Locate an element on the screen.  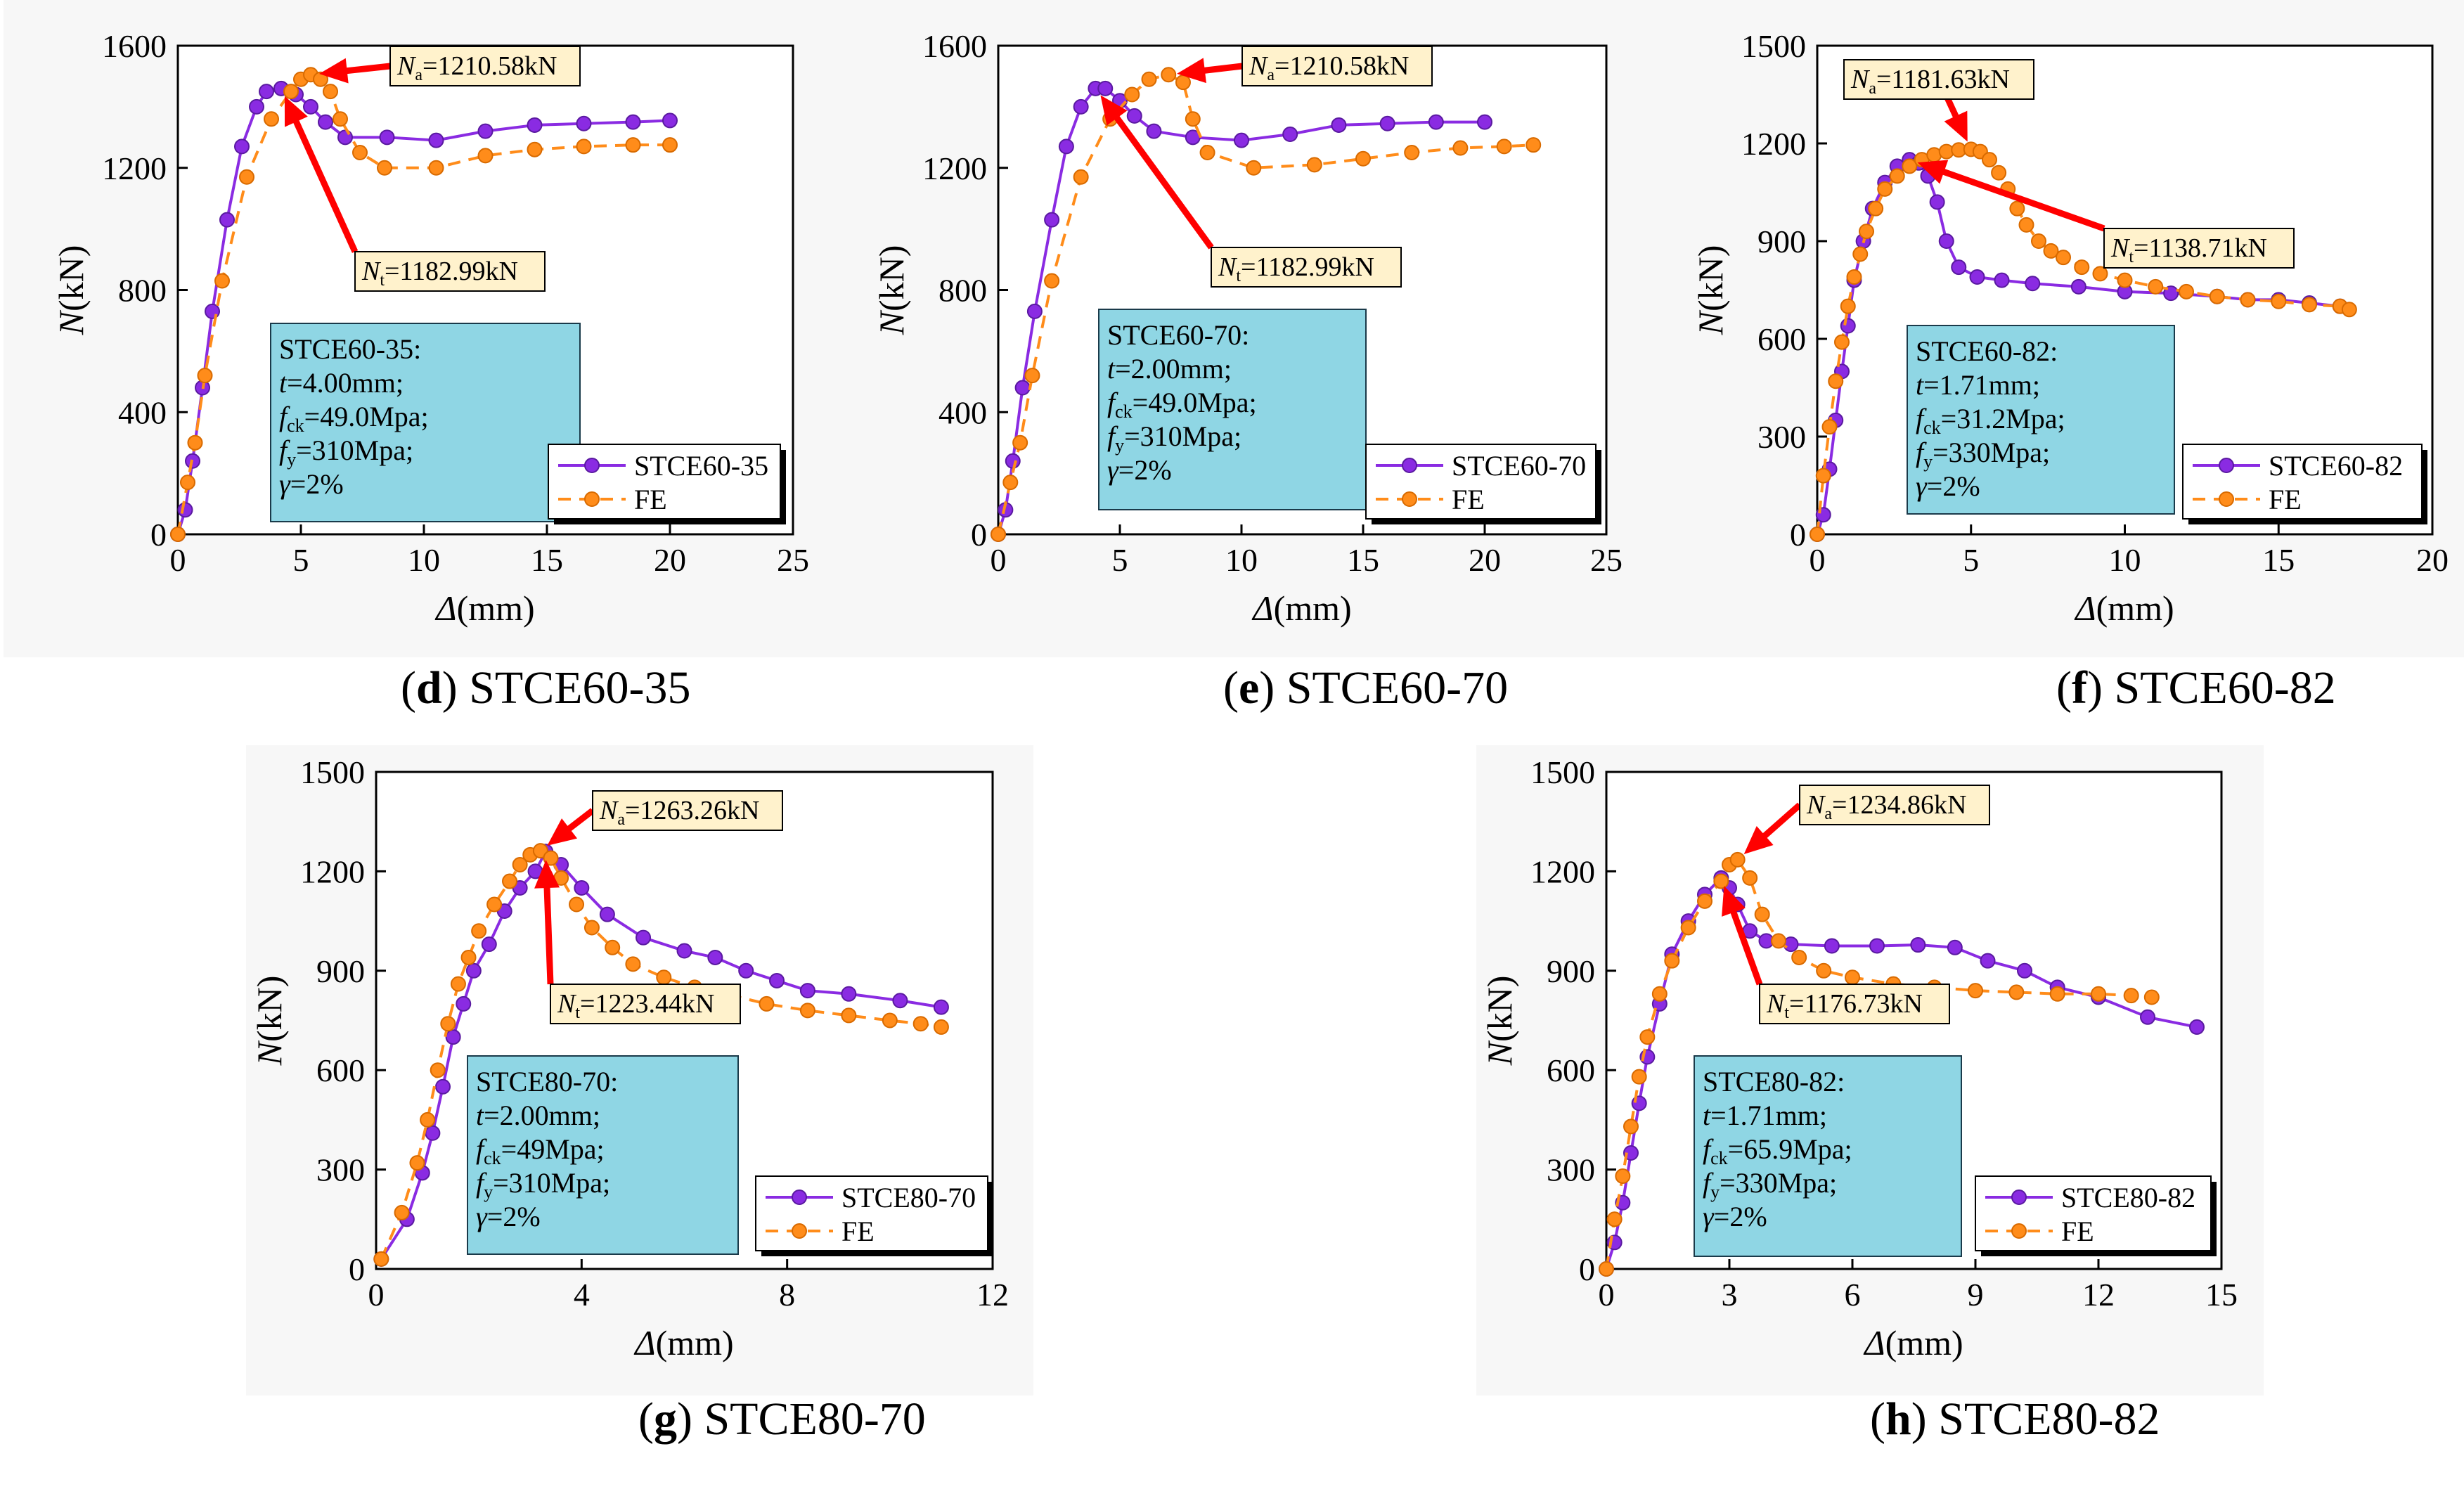
info-fck: fck=49Mpa; is located at coordinates (540, 1150).